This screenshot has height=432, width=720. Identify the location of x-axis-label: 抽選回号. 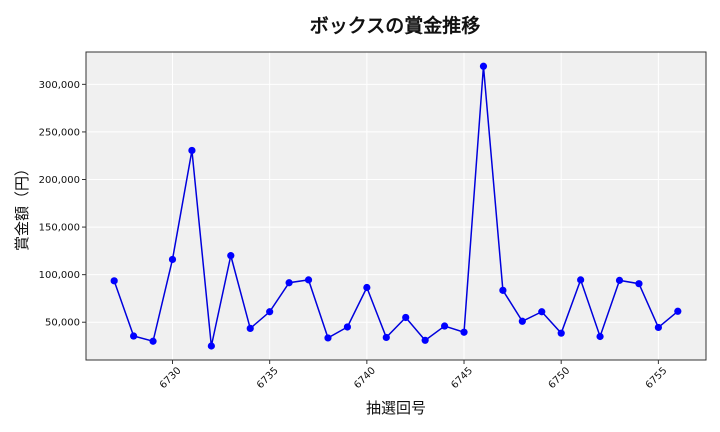
(396, 408).